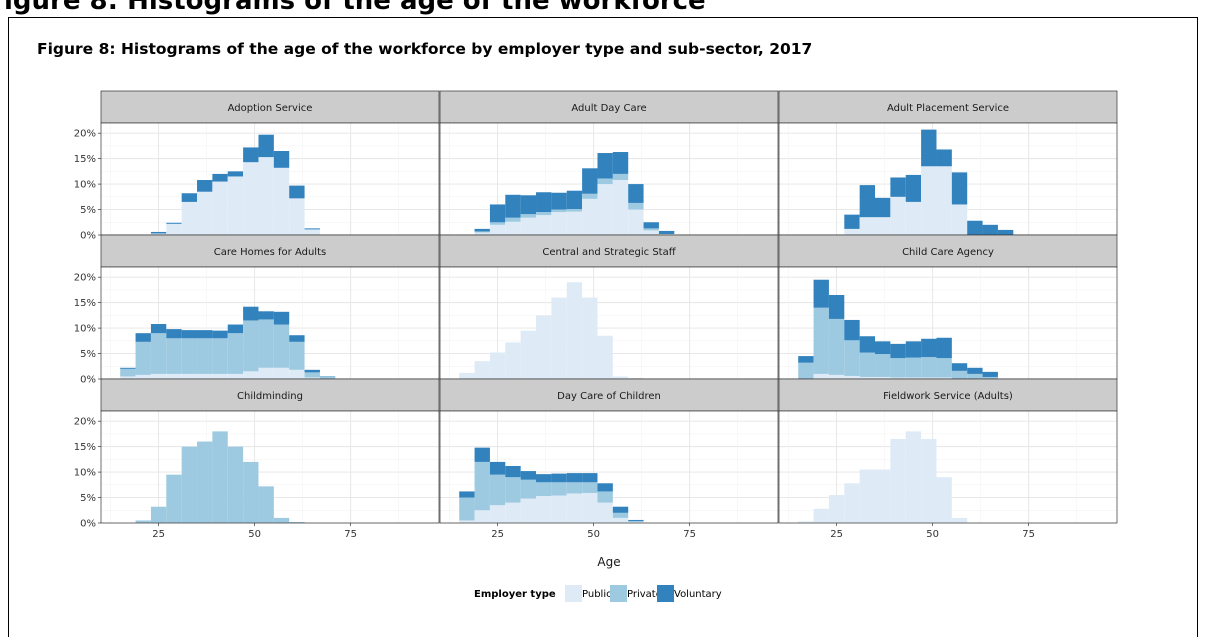  I want to click on panel-adult-day-care: Adult Day Care, so click(609, 163).